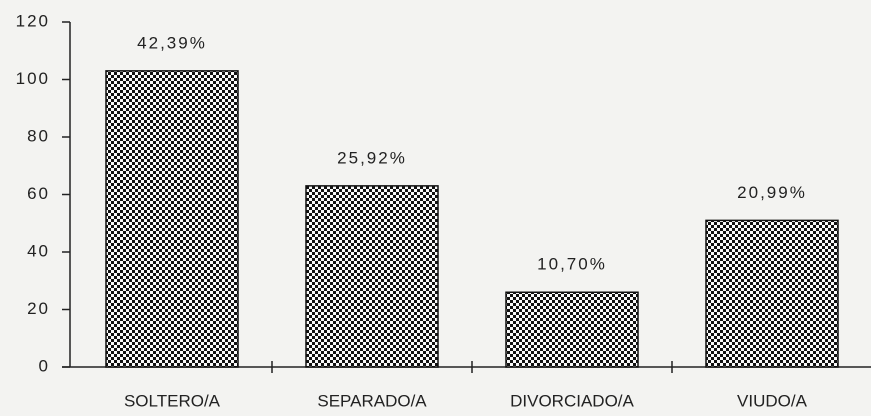  Describe the element at coordinates (33, 20) in the screenshot. I see `y-tick-label: 120` at that location.